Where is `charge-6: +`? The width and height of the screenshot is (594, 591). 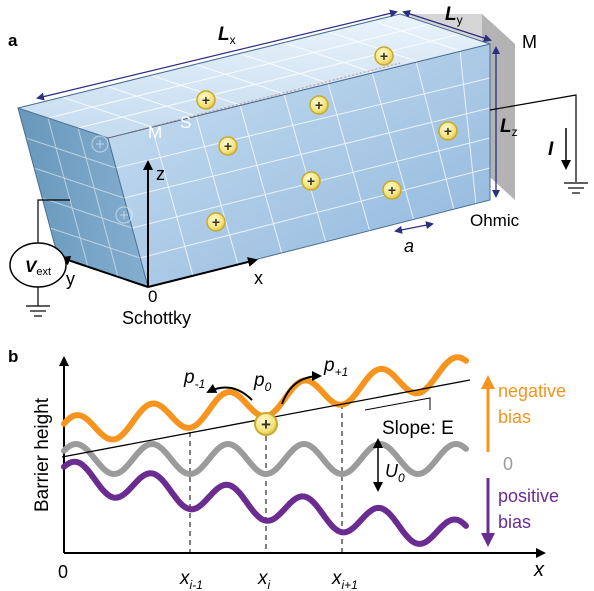
charge-6: + is located at coordinates (311, 181).